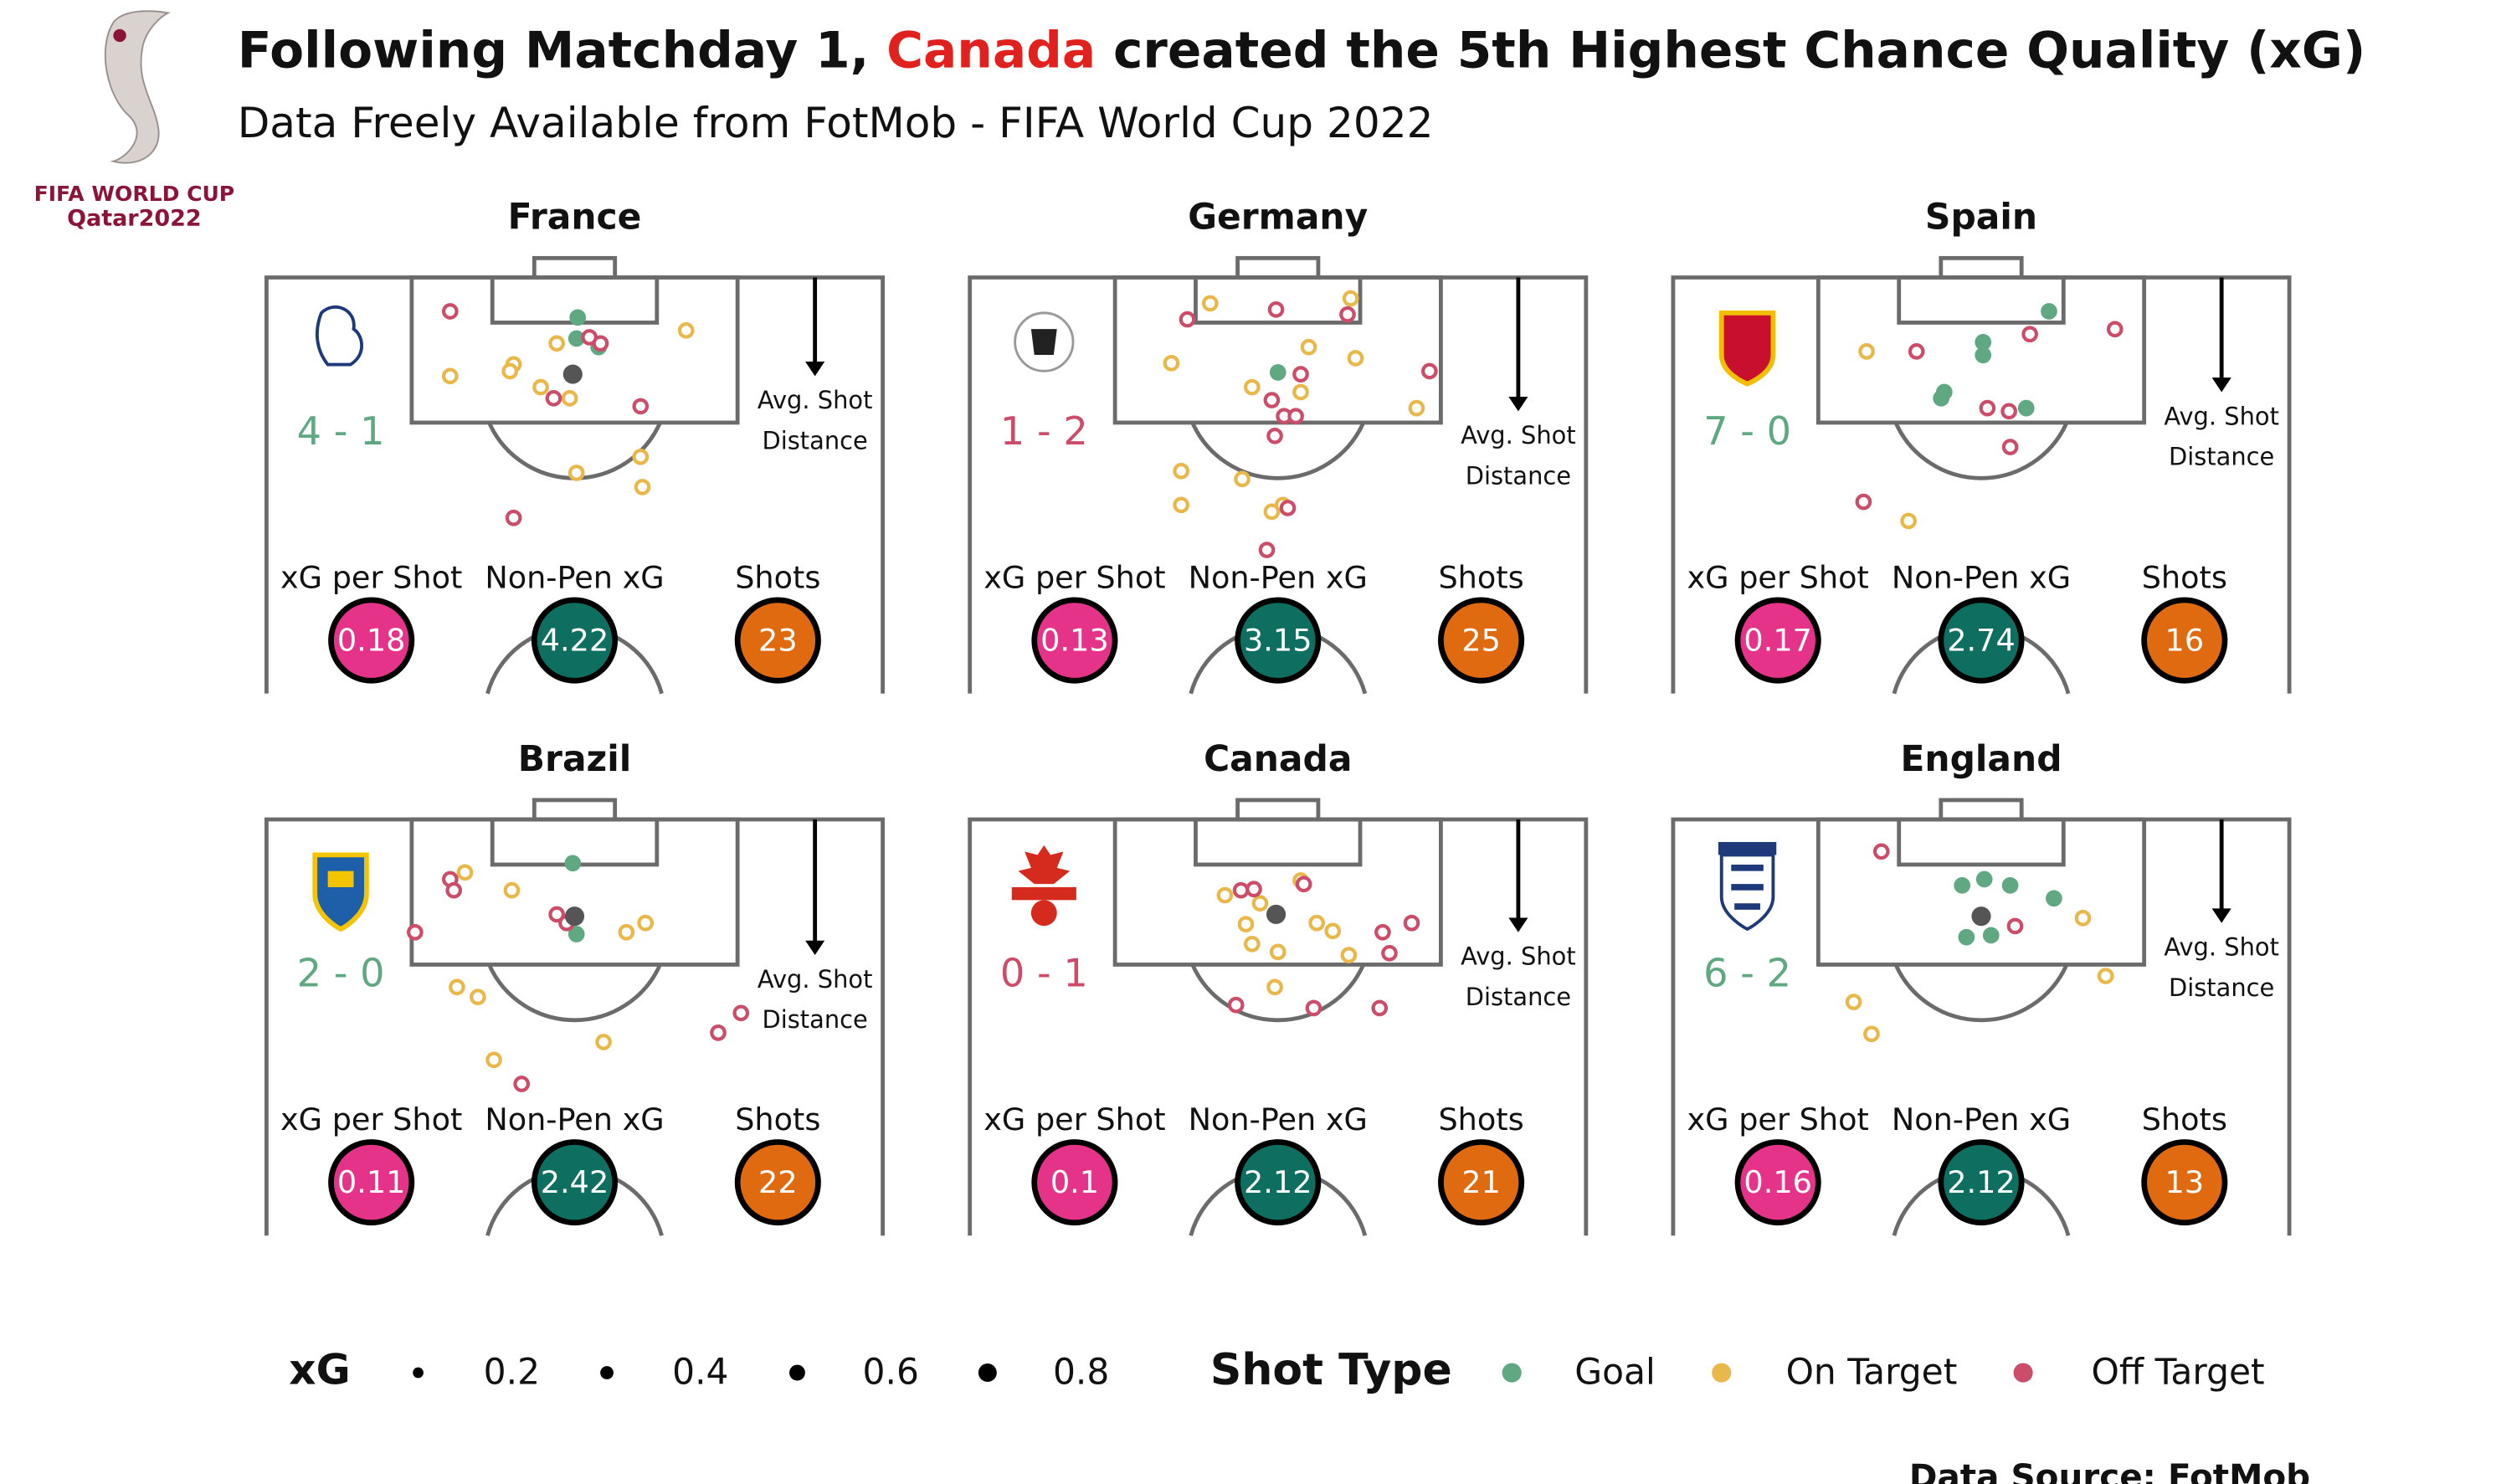 The height and width of the screenshot is (1484, 2501). What do you see at coordinates (319, 1370) in the screenshot?
I see `size-legend-title: xG` at bounding box center [319, 1370].